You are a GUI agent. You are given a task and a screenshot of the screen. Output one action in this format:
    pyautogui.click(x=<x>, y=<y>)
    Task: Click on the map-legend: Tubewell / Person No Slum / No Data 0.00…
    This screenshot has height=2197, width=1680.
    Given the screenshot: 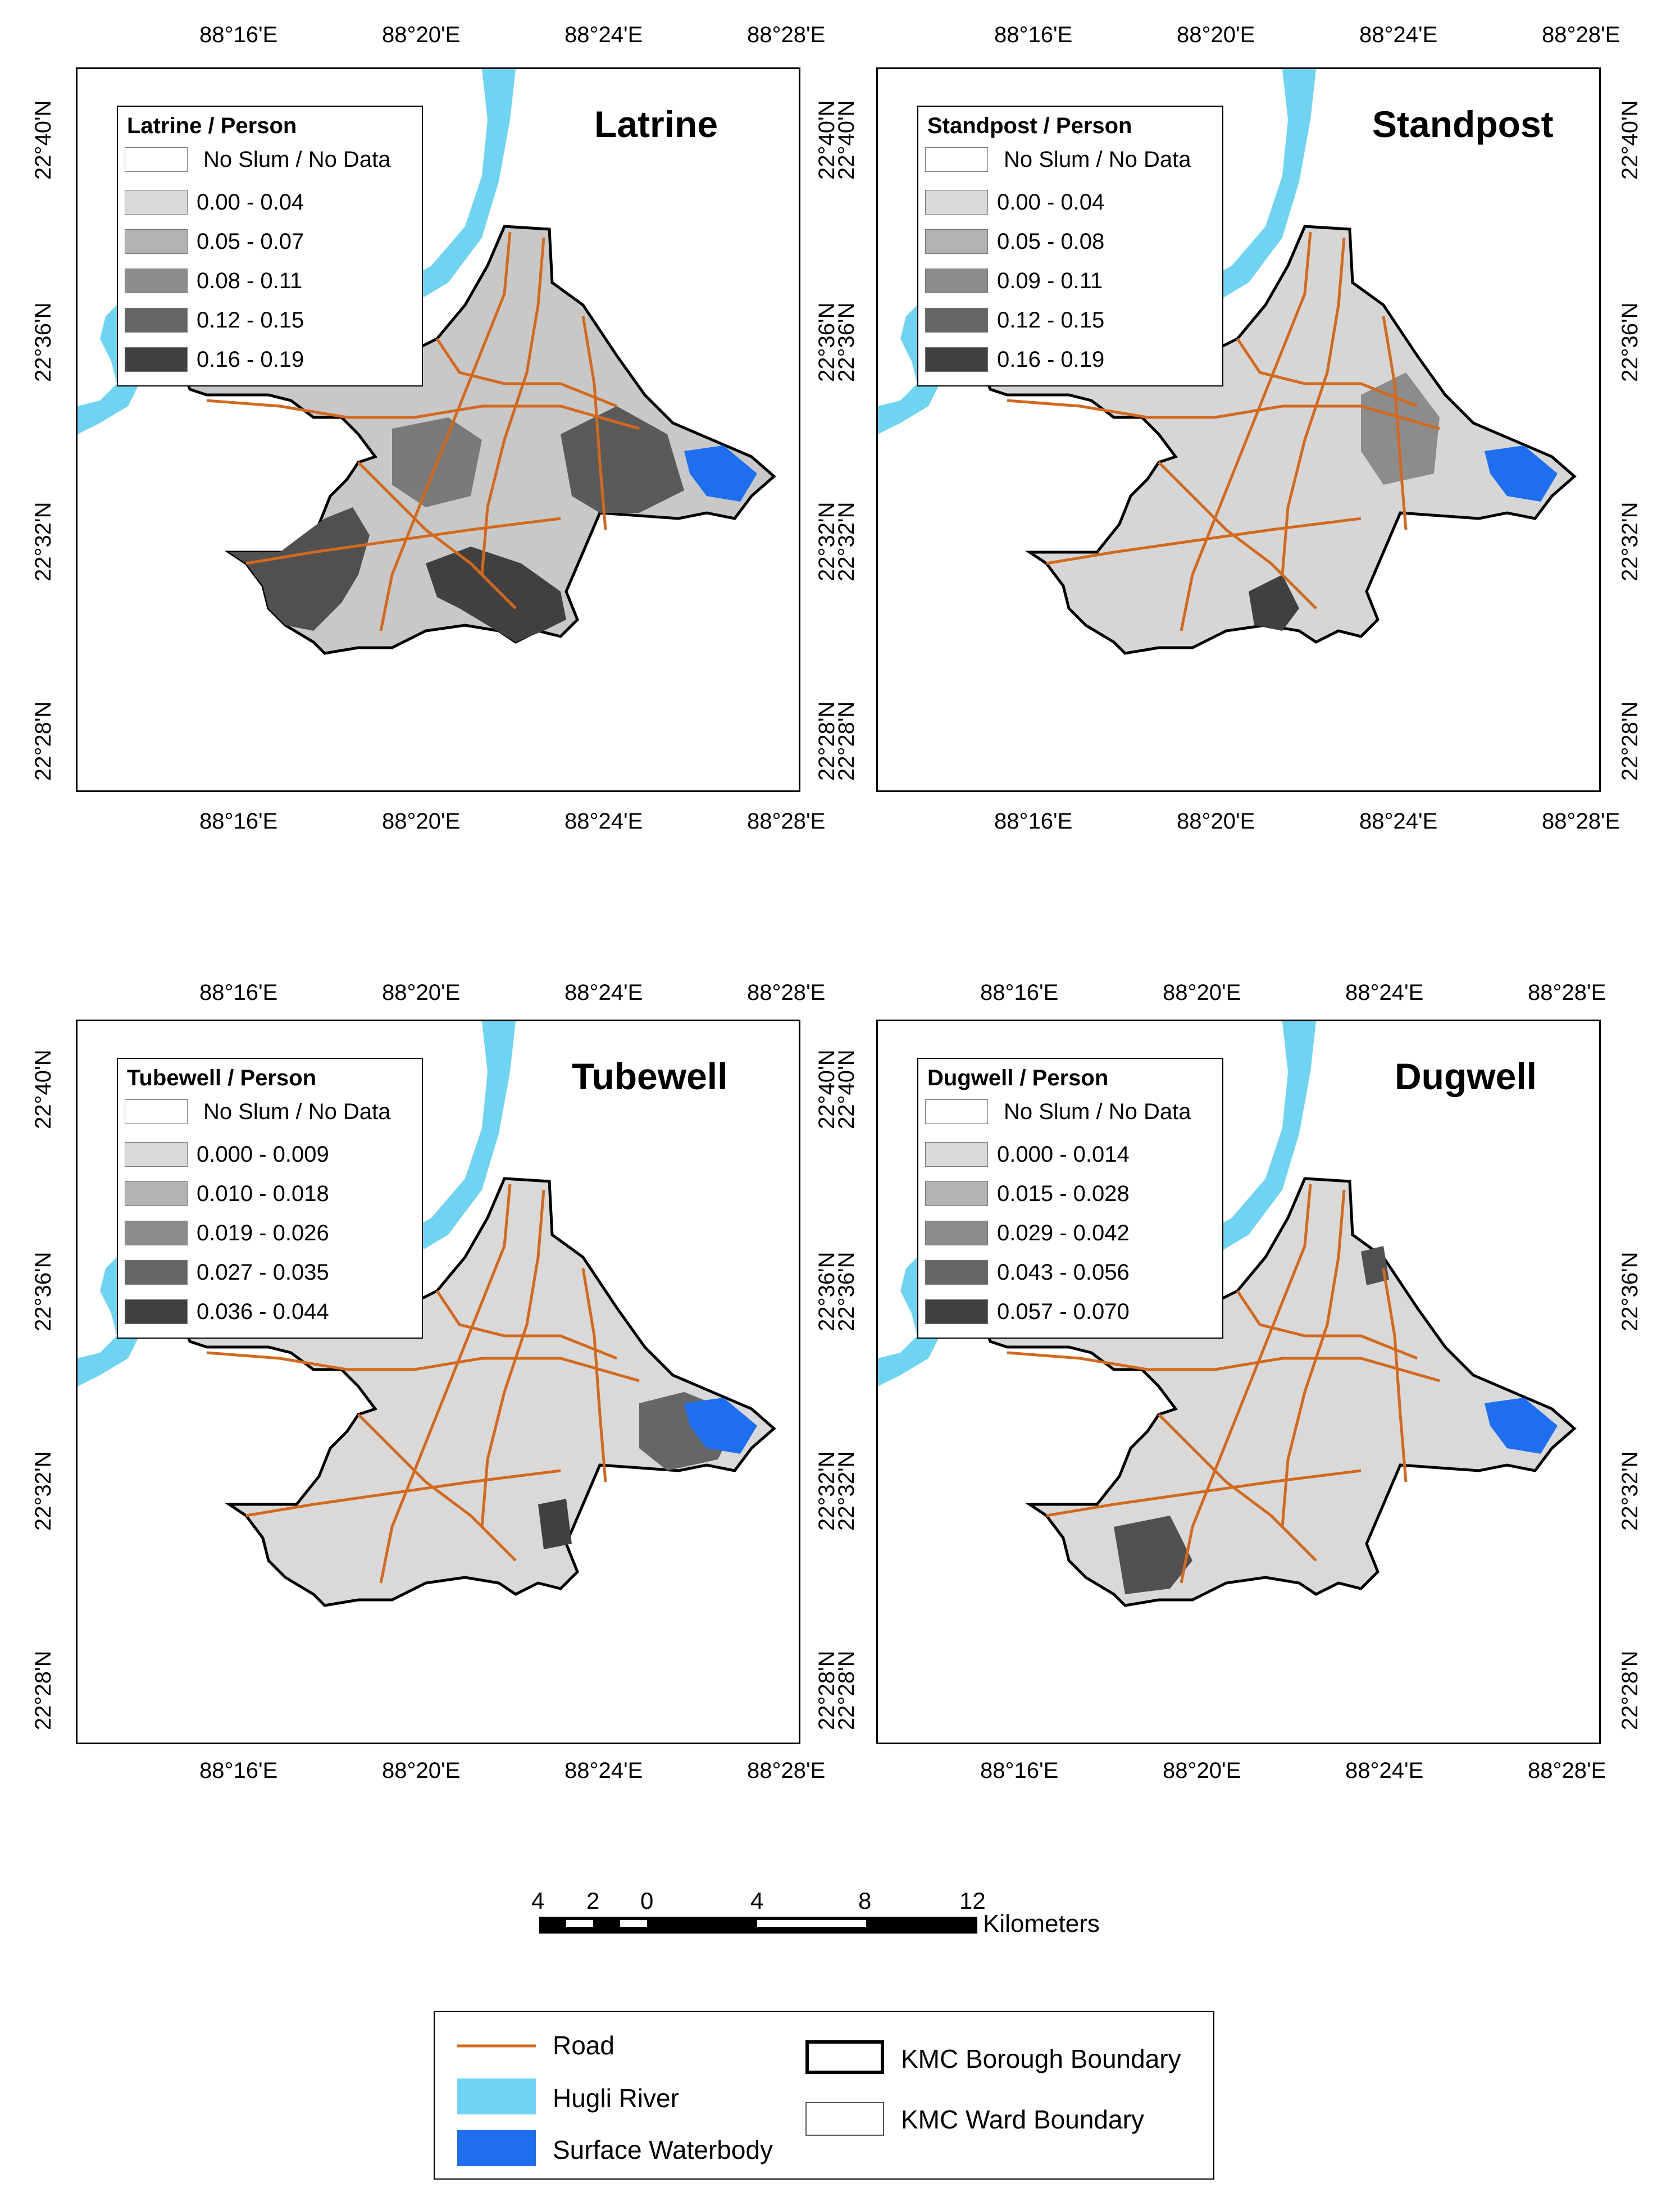 What is the action you would take?
    pyautogui.click(x=270, y=1198)
    